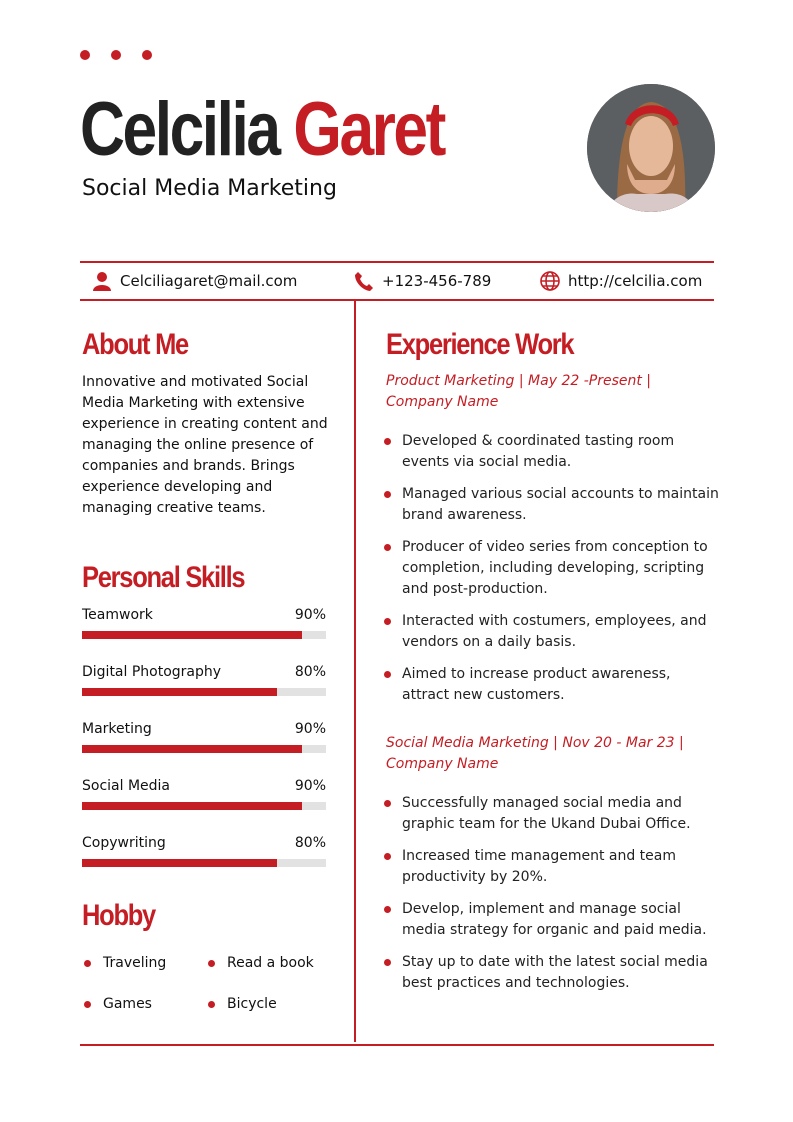  Describe the element at coordinates (194, 281) in the screenshot. I see `contact-email: Celciliagaret@mail.com` at that location.